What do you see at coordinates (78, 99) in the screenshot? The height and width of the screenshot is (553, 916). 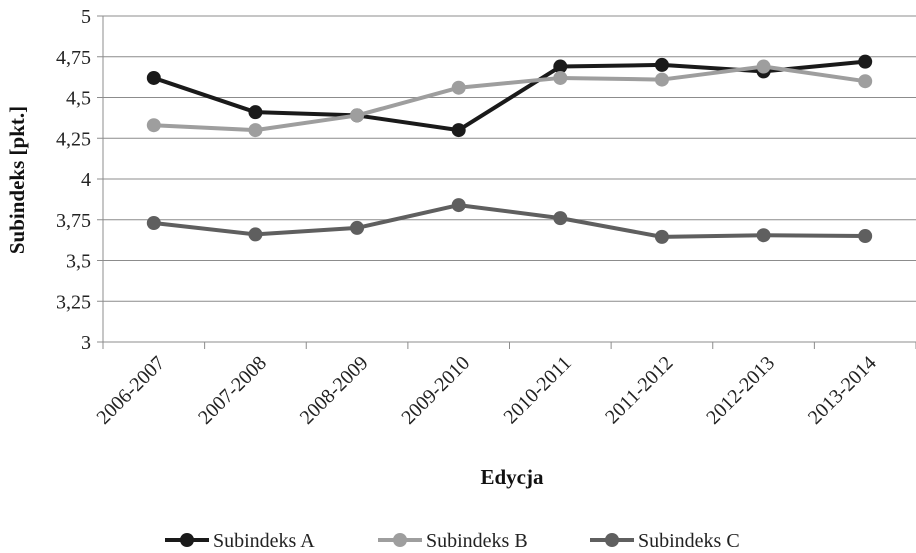 I see `y-tick-label: 4,5` at bounding box center [78, 99].